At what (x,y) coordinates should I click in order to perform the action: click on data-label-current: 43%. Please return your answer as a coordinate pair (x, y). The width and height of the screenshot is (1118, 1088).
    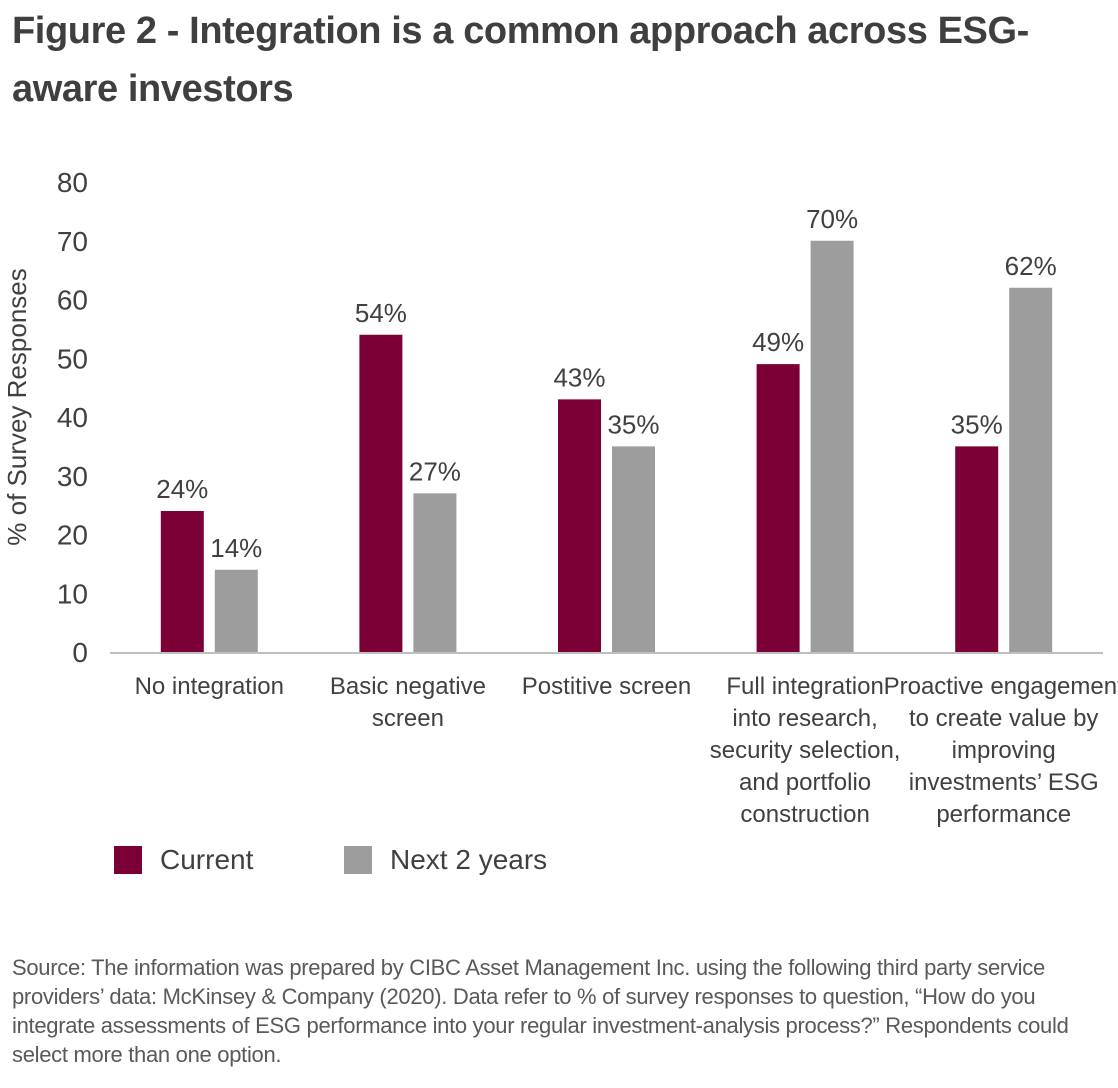
    Looking at the image, I should click on (579, 377).